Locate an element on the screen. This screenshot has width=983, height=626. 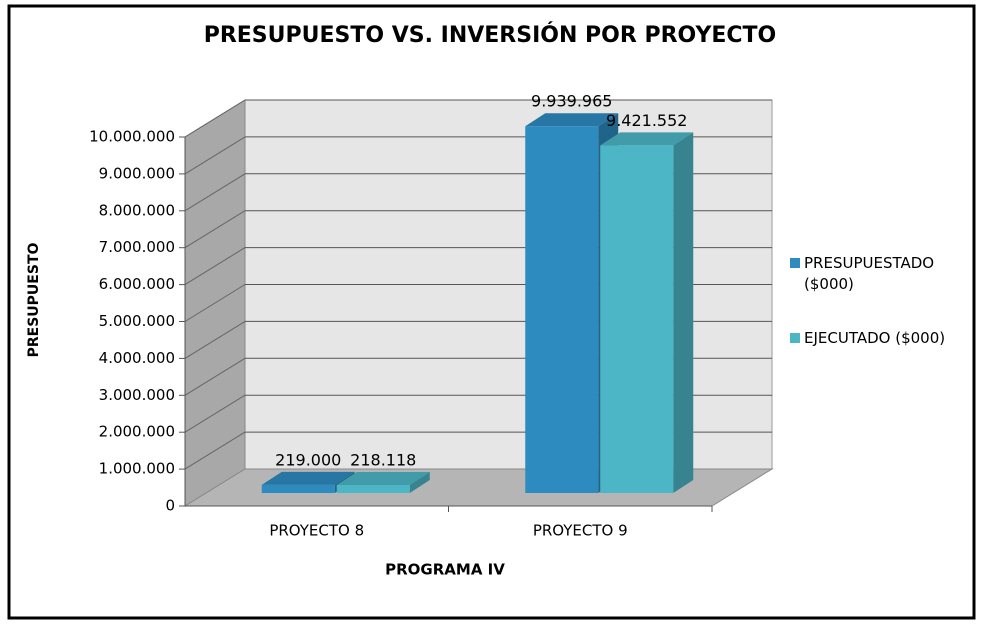
y-tick-label: 2.000.000 is located at coordinates (137, 432).